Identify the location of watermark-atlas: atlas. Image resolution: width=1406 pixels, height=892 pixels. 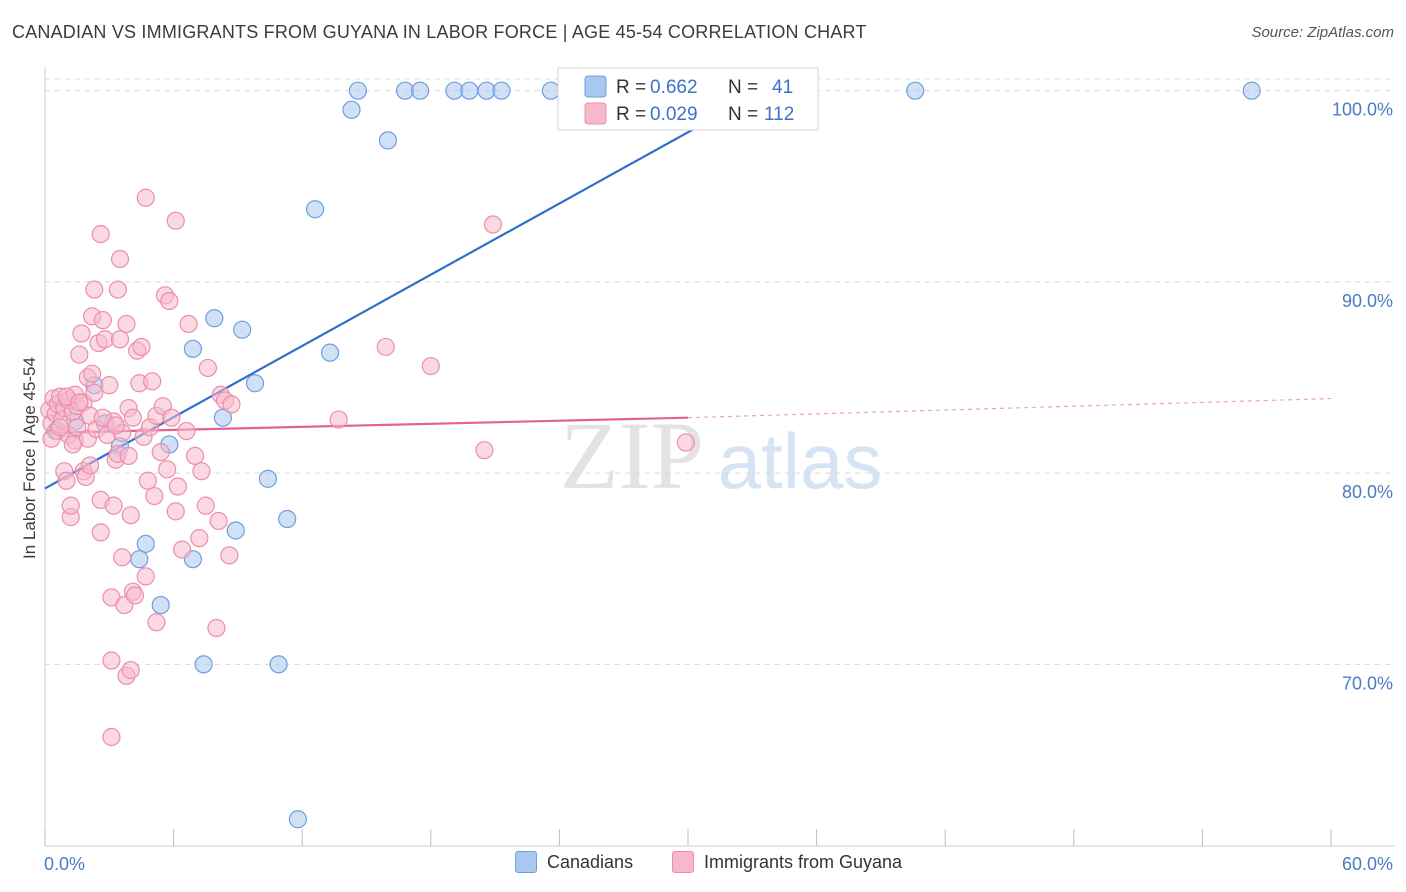
(800, 461).